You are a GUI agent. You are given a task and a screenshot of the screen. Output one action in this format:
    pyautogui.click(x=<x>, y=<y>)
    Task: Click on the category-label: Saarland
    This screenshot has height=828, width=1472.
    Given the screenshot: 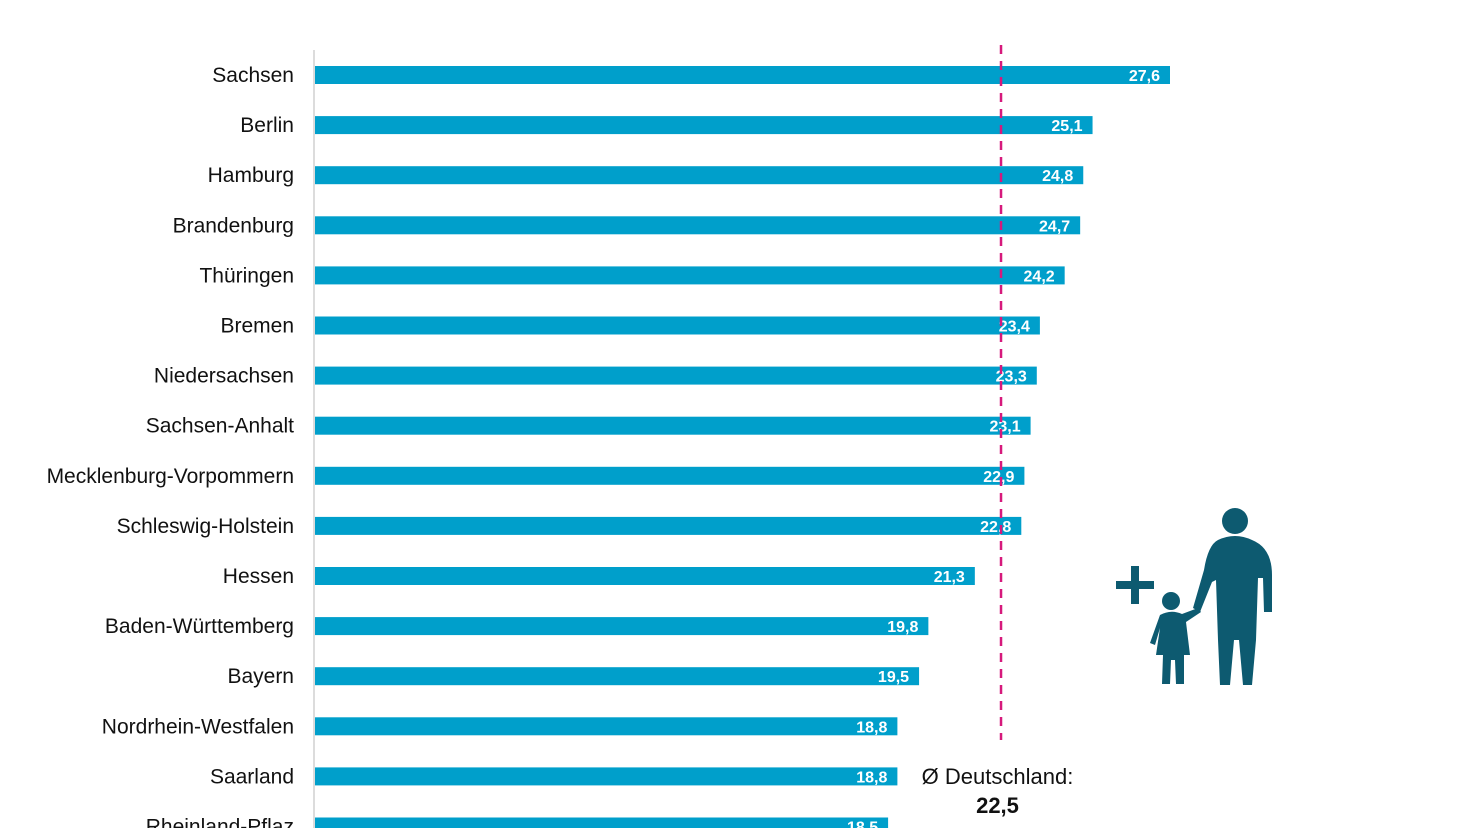 What is the action you would take?
    pyautogui.click(x=252, y=776)
    